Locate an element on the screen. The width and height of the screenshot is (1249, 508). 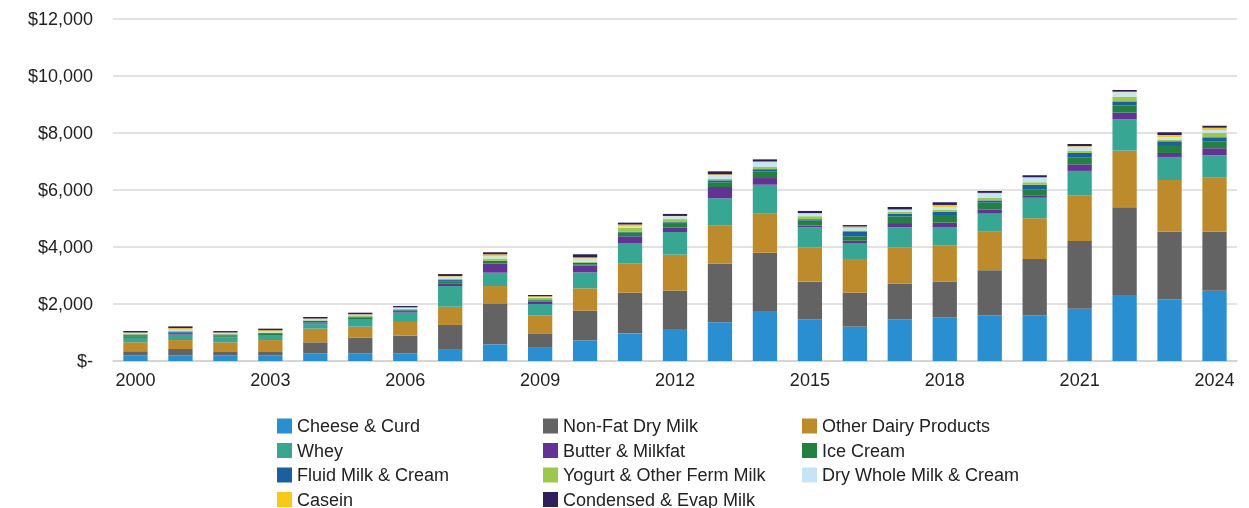
x-tick-label: 2006 is located at coordinates (405, 380).